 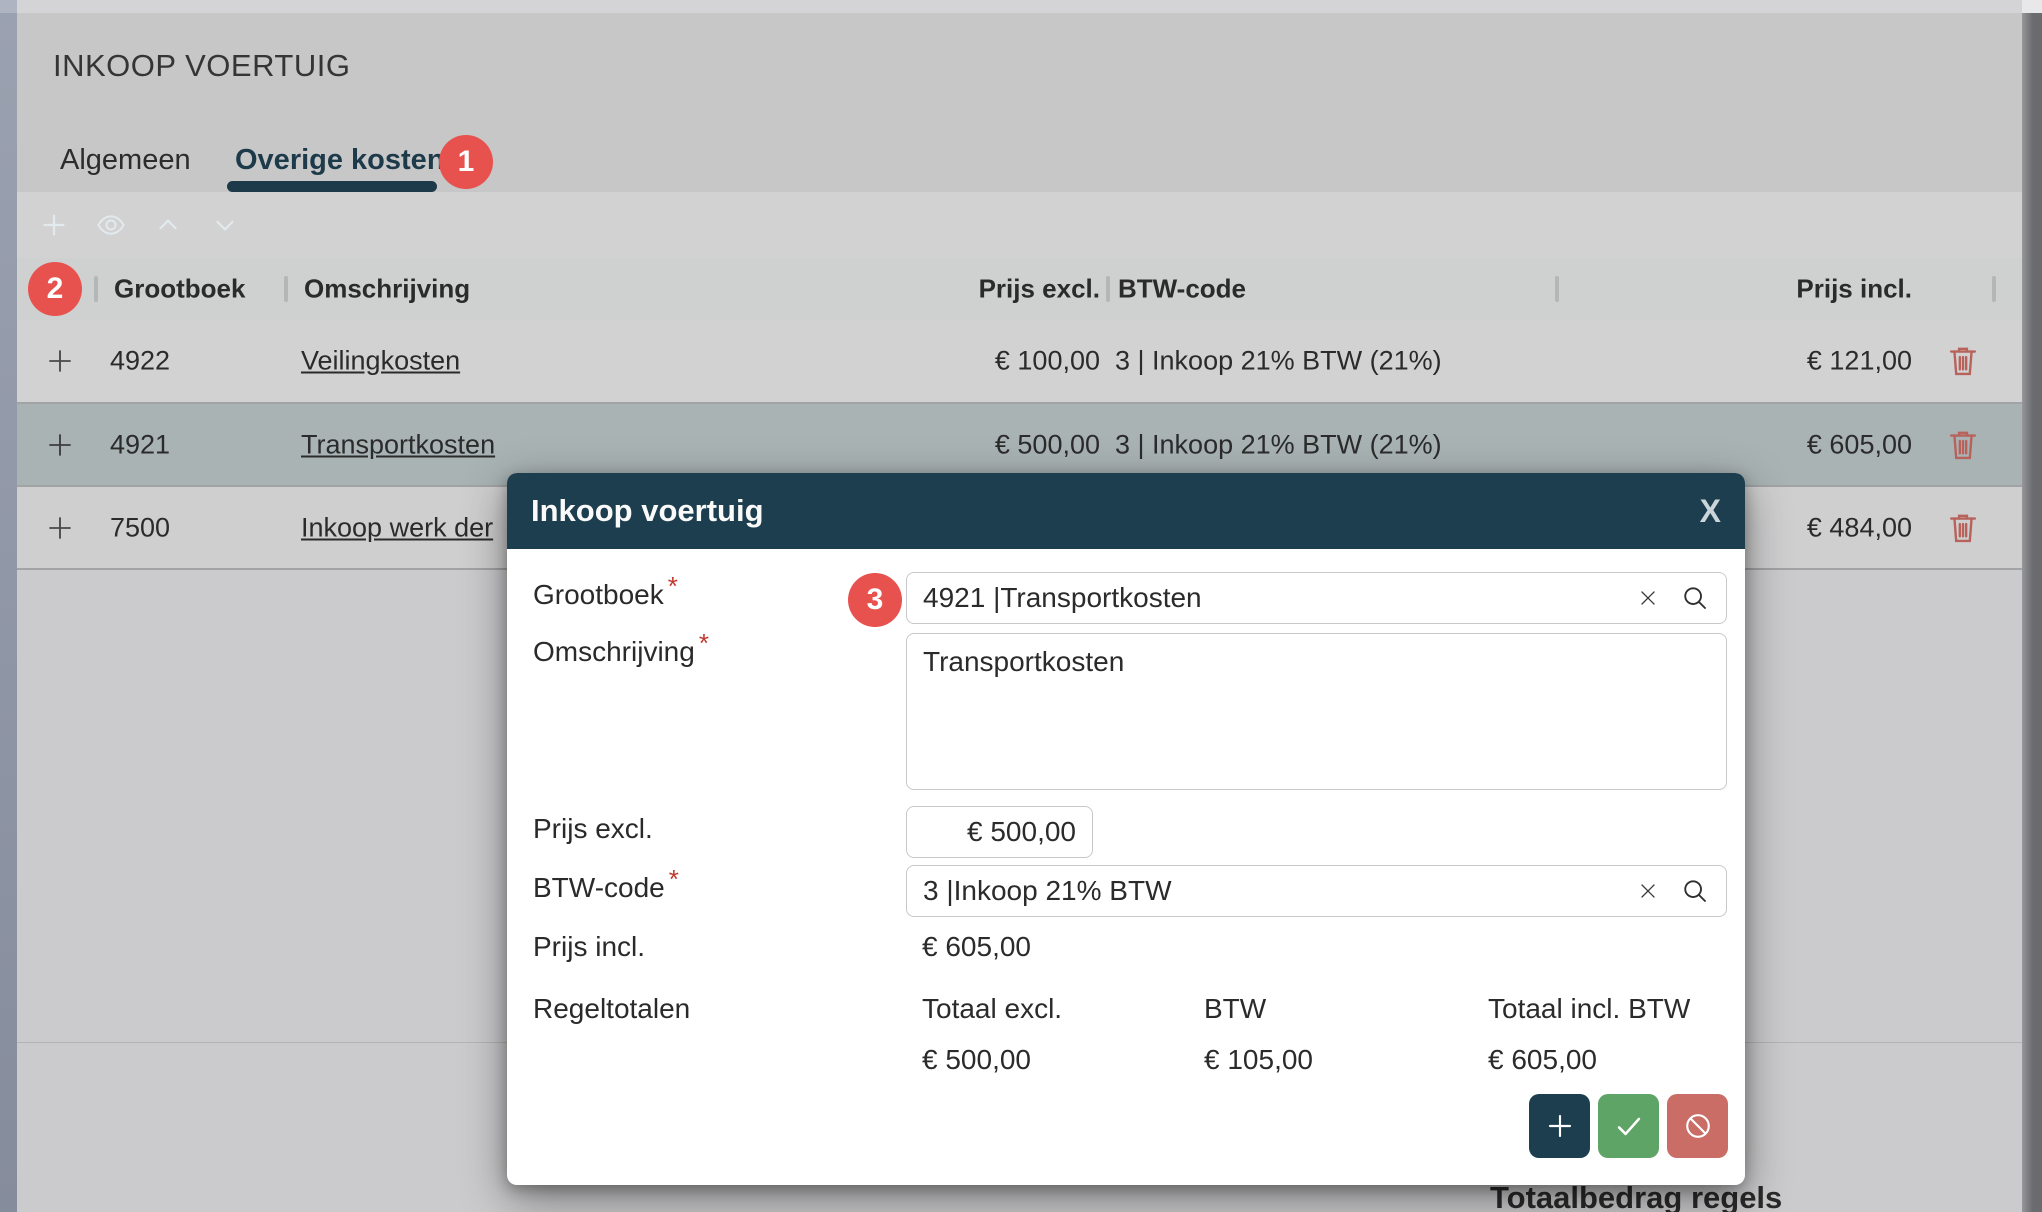 What do you see at coordinates (180, 288) in the screenshot?
I see `column-header-grootboek: Grootboek` at bounding box center [180, 288].